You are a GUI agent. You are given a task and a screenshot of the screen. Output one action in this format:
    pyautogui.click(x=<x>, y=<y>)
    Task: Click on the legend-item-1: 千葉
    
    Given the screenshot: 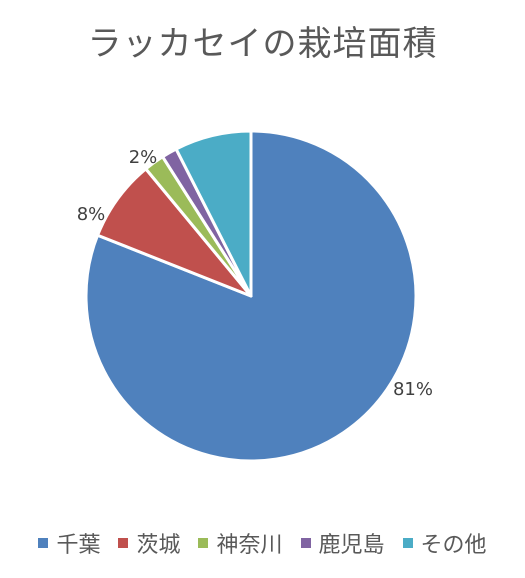 What is the action you would take?
    pyautogui.click(x=69, y=543)
    